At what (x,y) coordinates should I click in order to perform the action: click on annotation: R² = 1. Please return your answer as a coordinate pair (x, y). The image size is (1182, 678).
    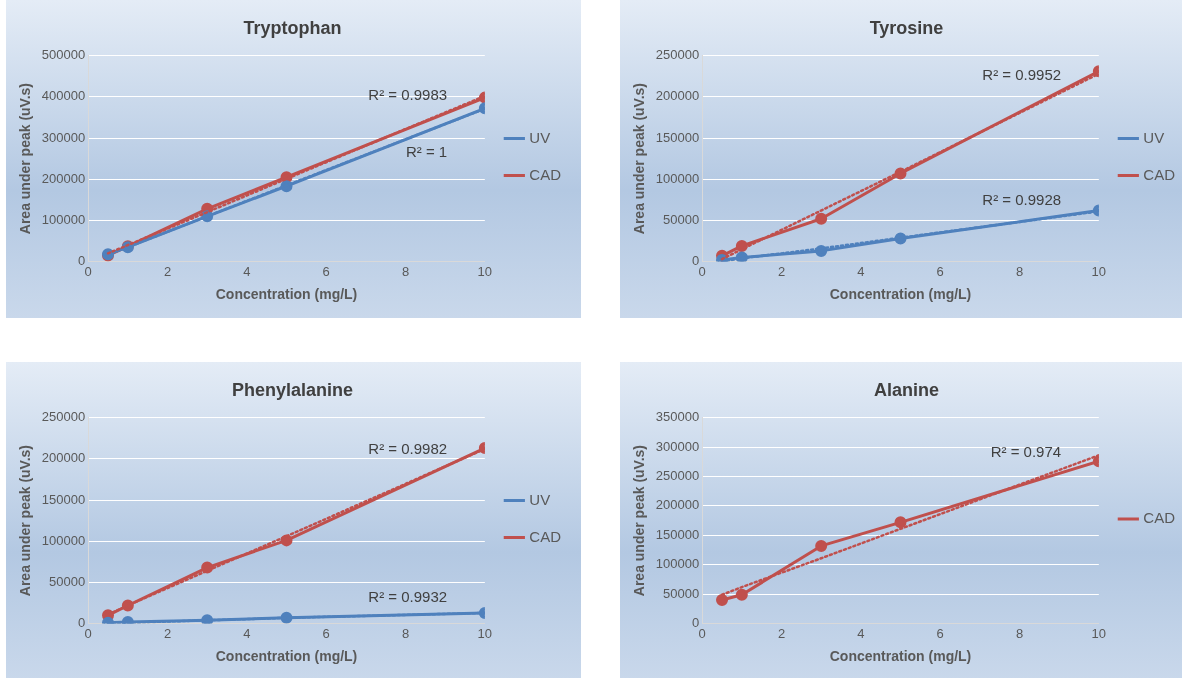
    Looking at the image, I should click on (426, 152).